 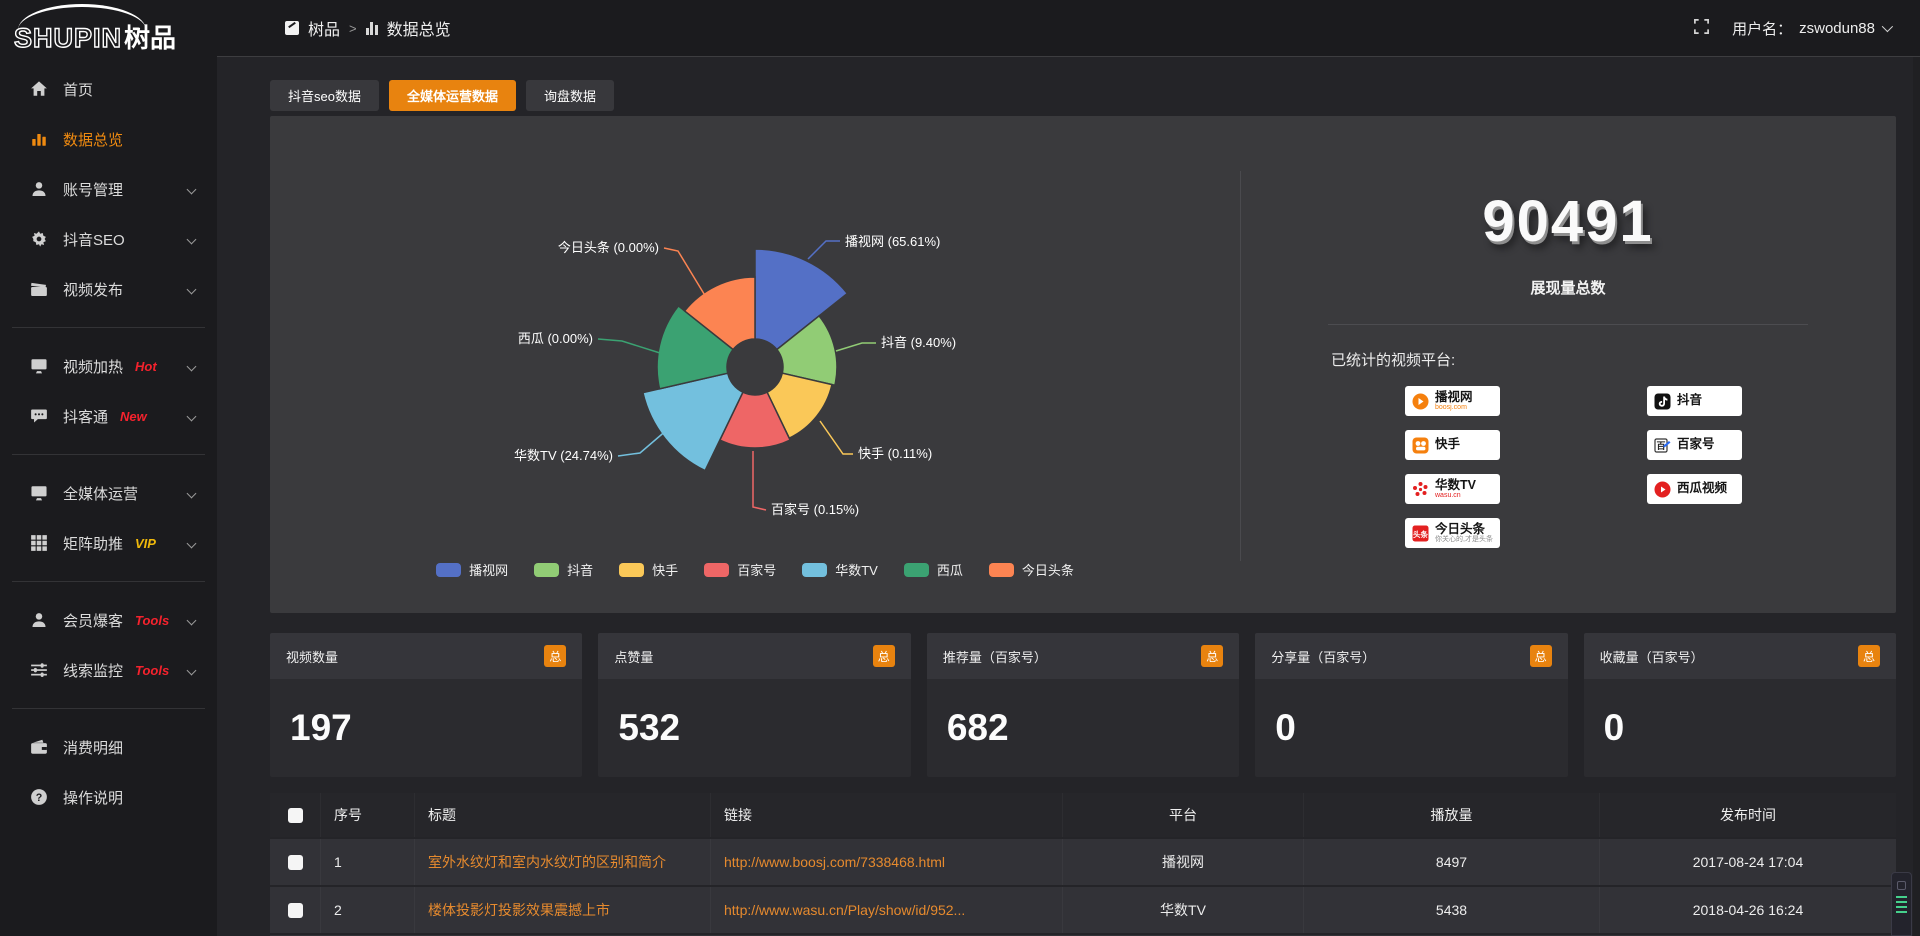 What do you see at coordinates (755, 367) in the screenshot?
I see `pie-hole` at bounding box center [755, 367].